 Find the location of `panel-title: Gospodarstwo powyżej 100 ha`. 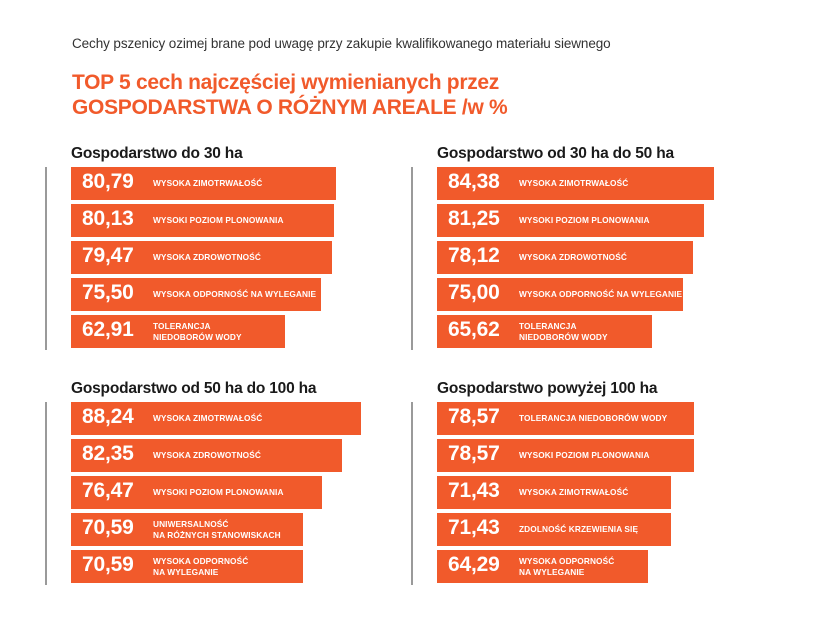

panel-title: Gospodarstwo powyżej 100 ha is located at coordinates (547, 388).